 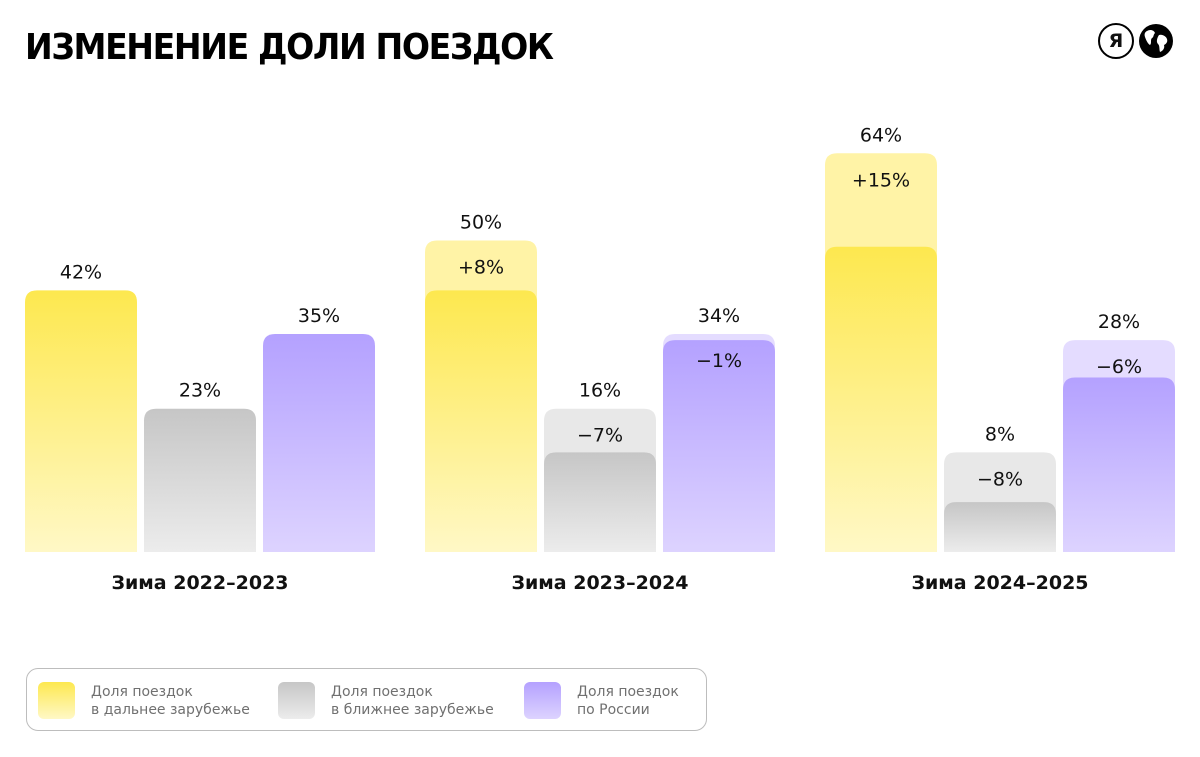 What do you see at coordinates (719, 316) in the screenshot?
I see `value-label-russia-1: 34%` at bounding box center [719, 316].